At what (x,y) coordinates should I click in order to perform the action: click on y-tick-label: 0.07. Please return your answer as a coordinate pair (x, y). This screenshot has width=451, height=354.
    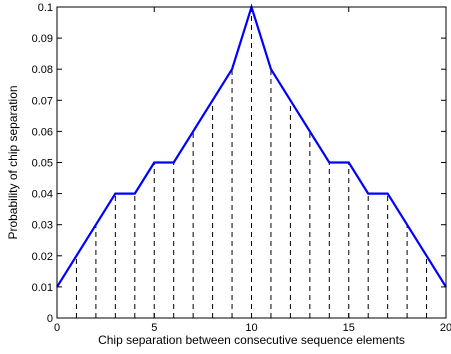
    Looking at the image, I should click on (42, 101).